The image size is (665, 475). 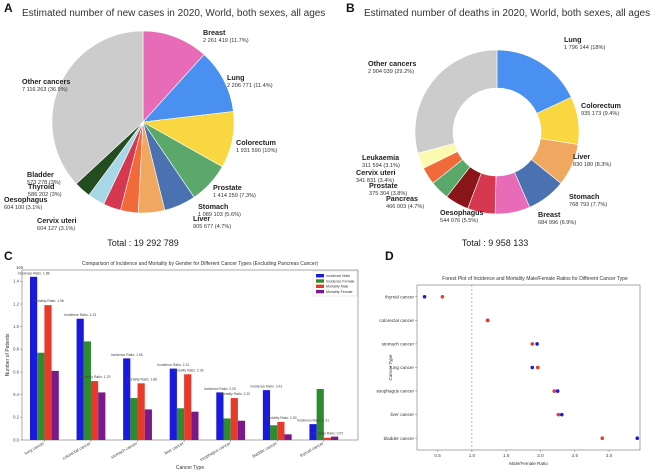 What do you see at coordinates (395, 391) in the screenshot?
I see `forest-category-esophagus-cancer: esophagus cancer` at bounding box center [395, 391].